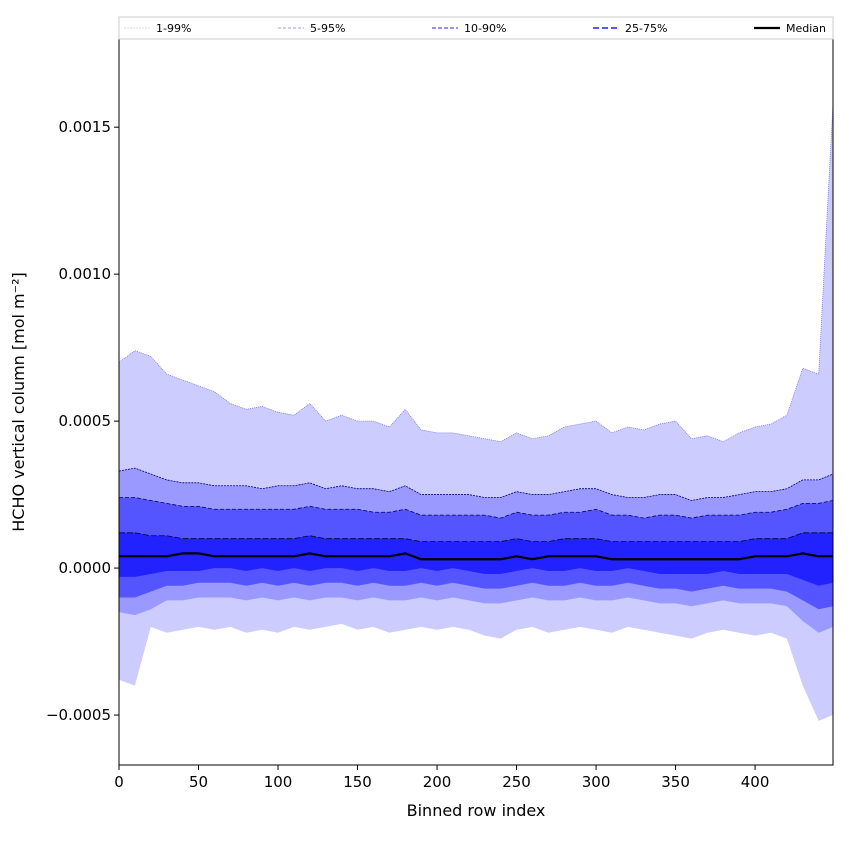 Image resolution: width=850 pixels, height=850 pixels. What do you see at coordinates (85, 127) in the screenshot?
I see `y-tick-label: 0.0015` at bounding box center [85, 127].